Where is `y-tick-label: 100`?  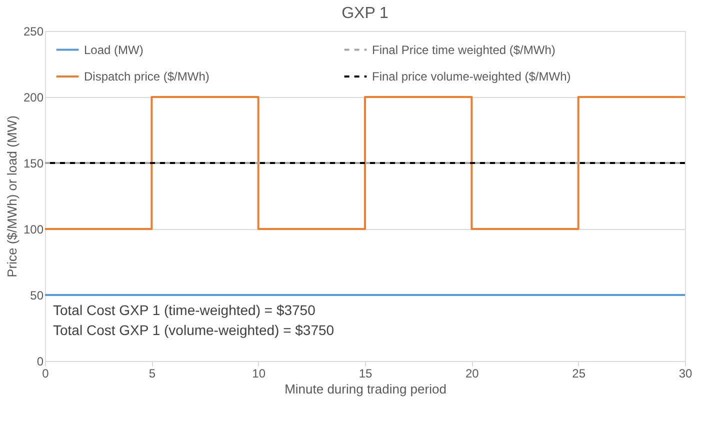
y-tick-label: 100 is located at coordinates (33, 229).